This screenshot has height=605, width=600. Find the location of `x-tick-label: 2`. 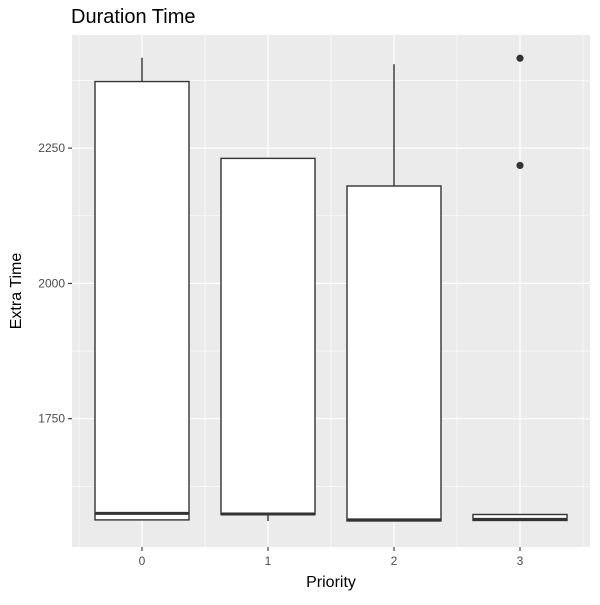

x-tick-label: 2 is located at coordinates (394, 561).